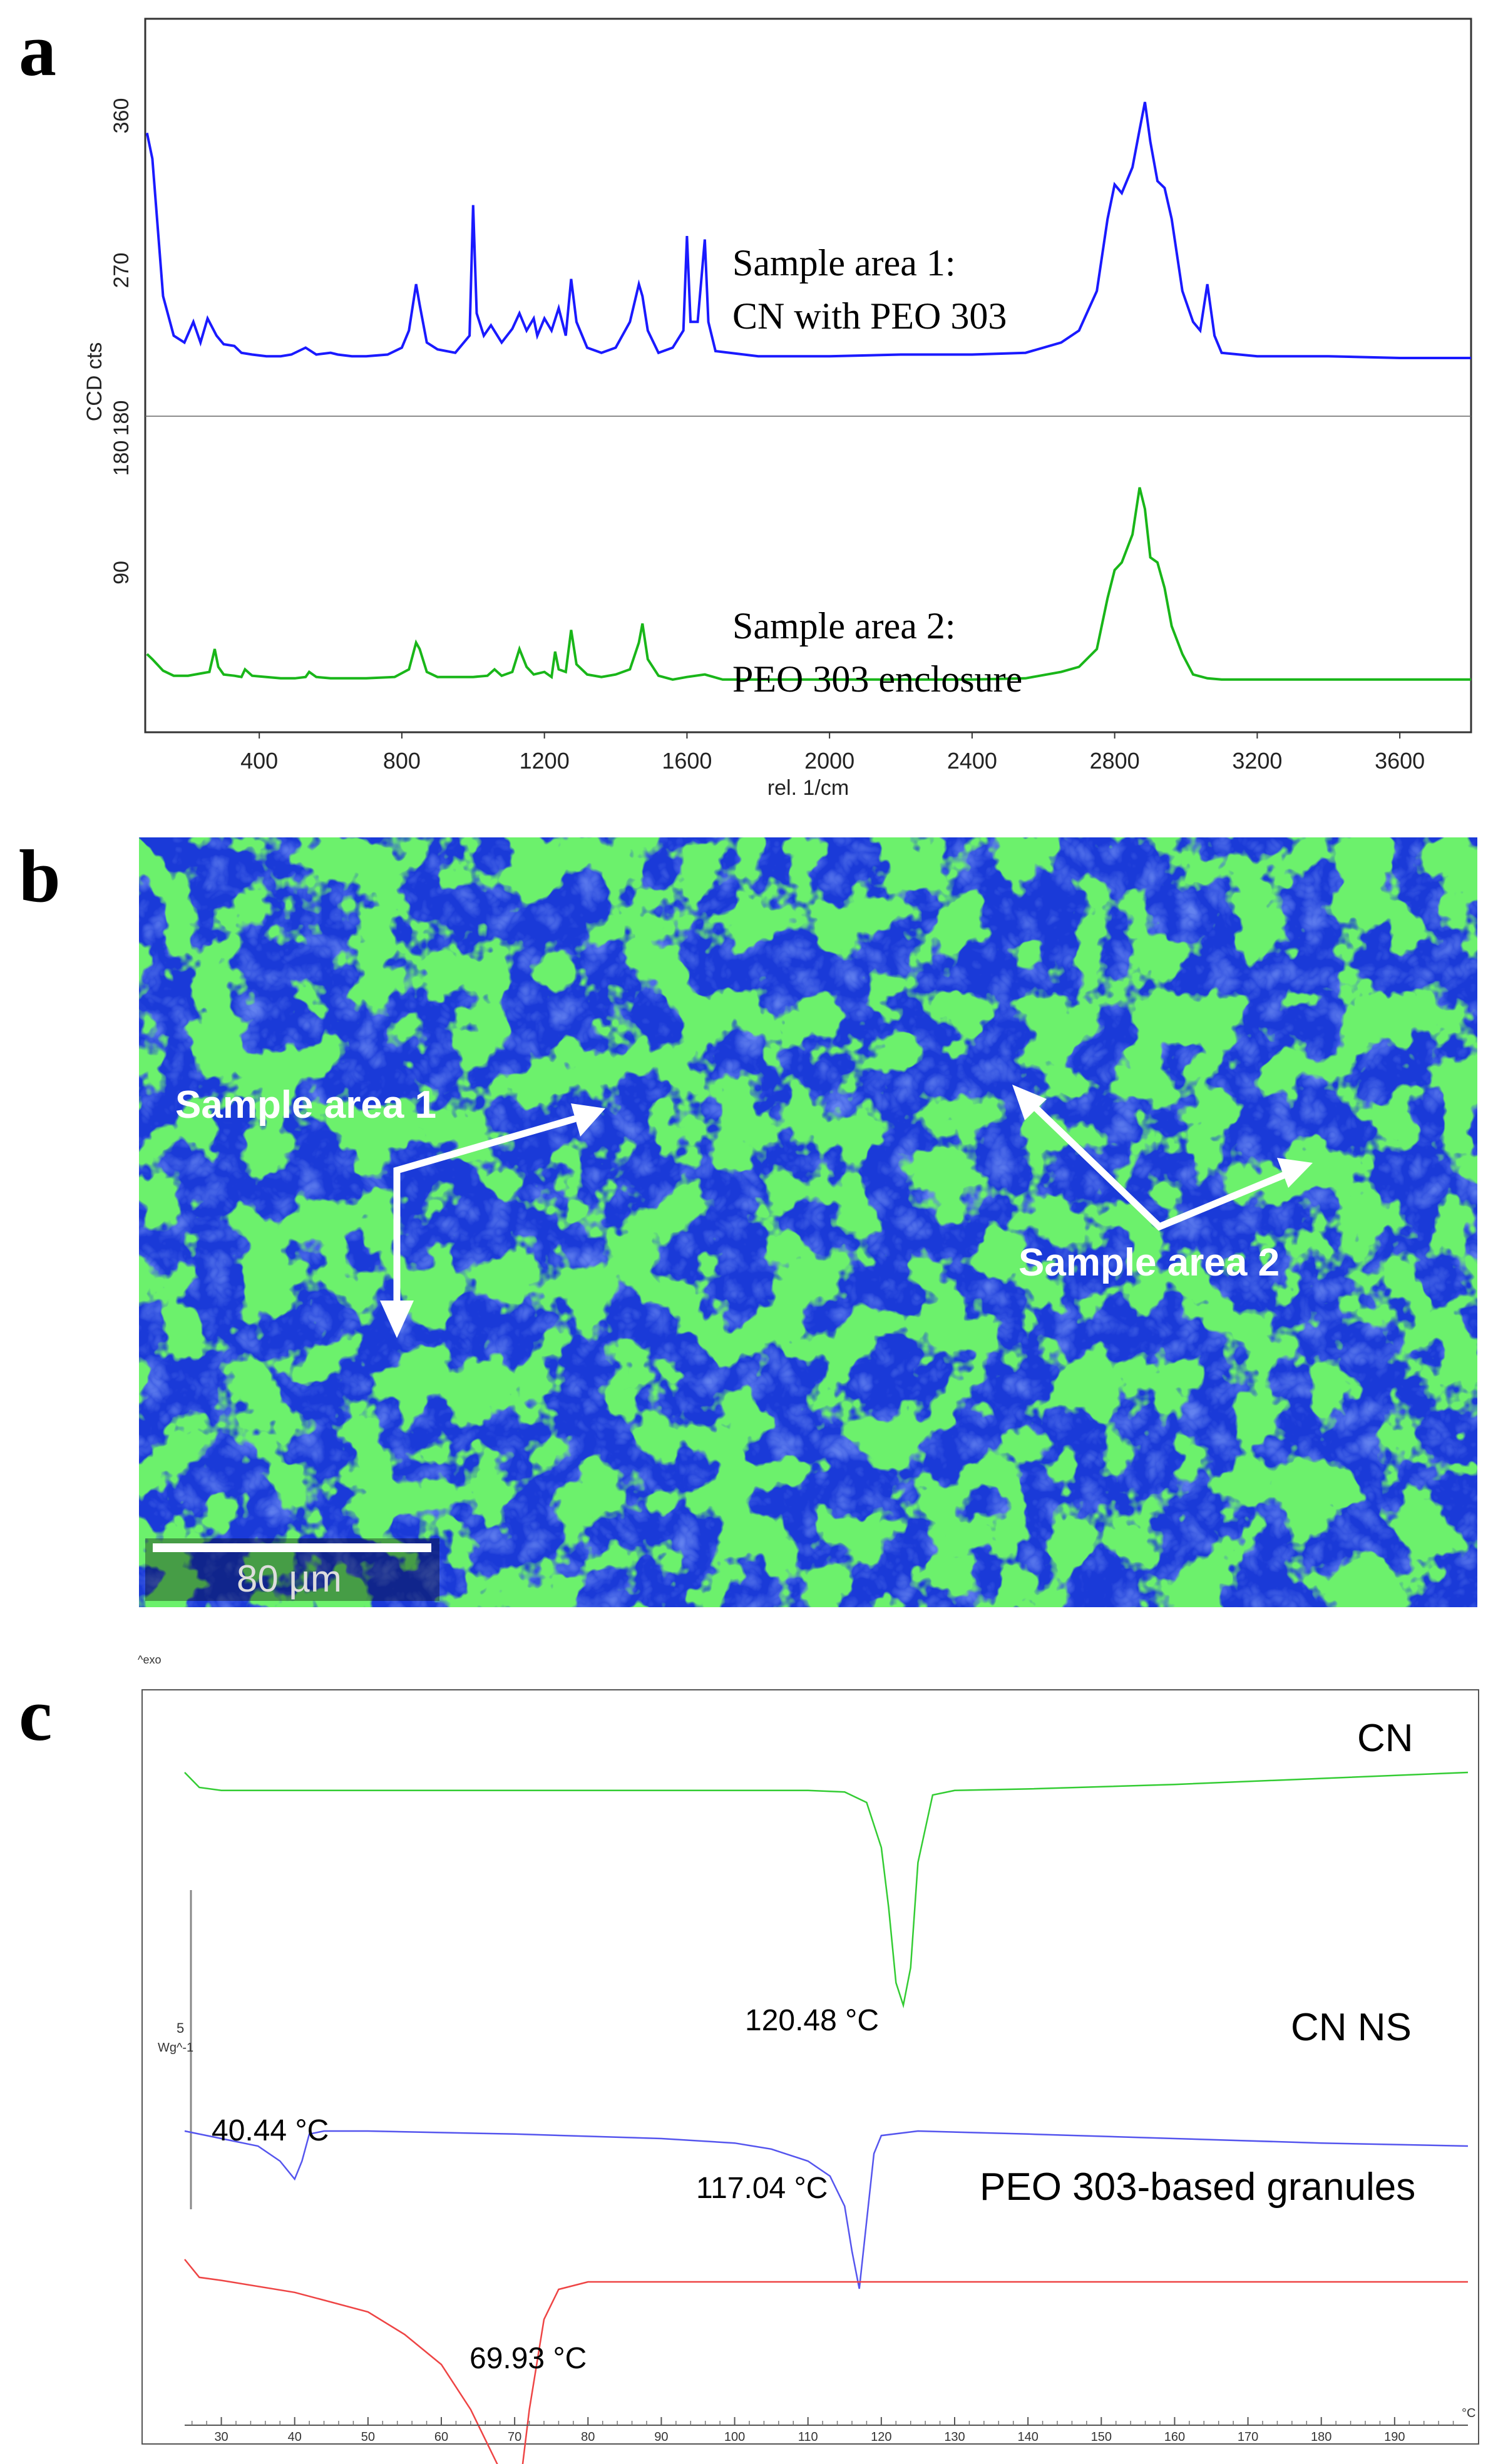 The image size is (1503, 2464). Describe the element at coordinates (121, 116) in the screenshot. I see `raman-ytick-360: 360` at that location.